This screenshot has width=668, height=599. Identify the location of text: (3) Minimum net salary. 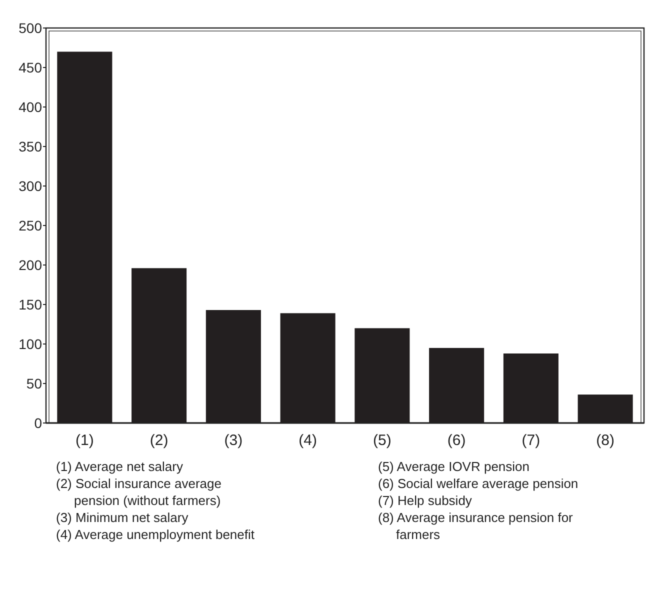
(122, 517).